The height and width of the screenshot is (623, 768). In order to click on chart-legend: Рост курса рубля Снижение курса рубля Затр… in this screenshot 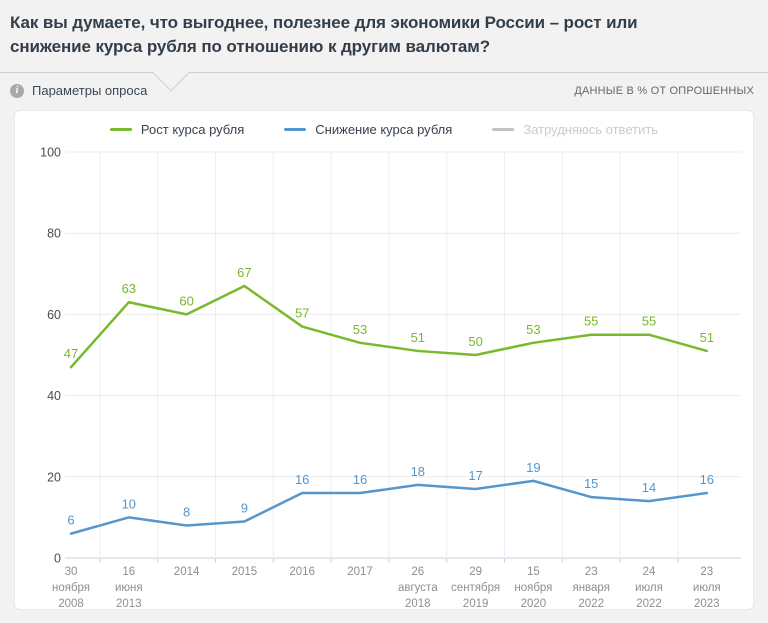, I will do `click(384, 129)`.